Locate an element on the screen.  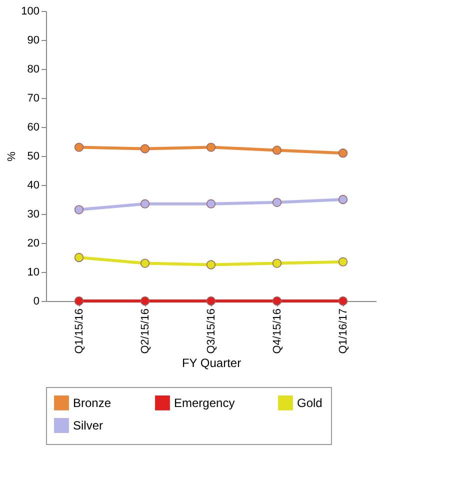
x-tick-label: Q2/15/16 is located at coordinates (146, 331).